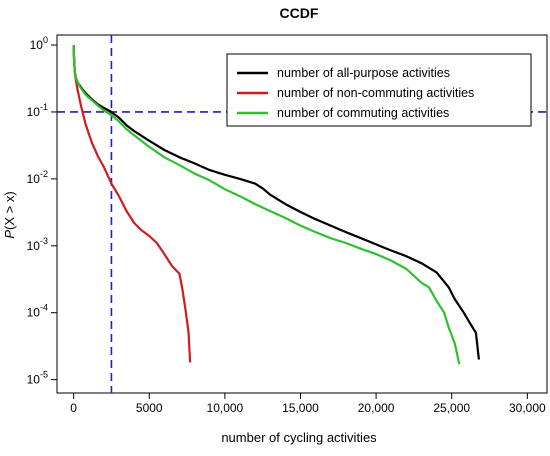  I want to click on y-tick-label: 10⁻⁴, so click(37, 311).